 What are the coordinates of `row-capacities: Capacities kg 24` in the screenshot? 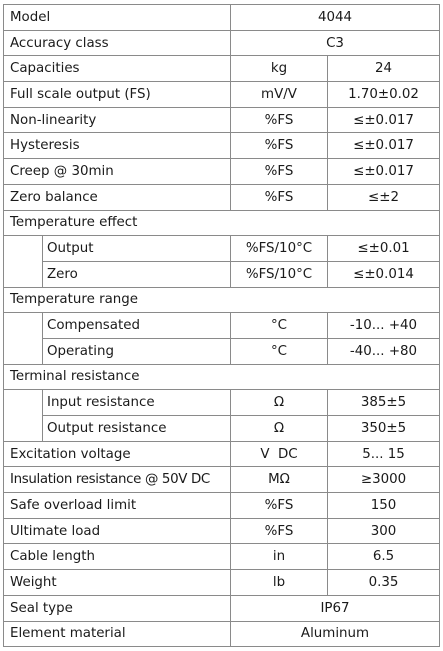 It's located at (222, 69).